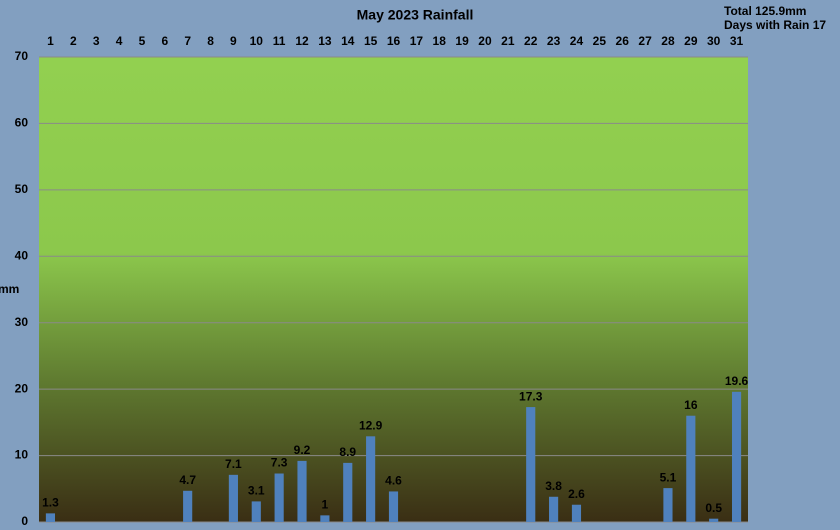  I want to click on y-tick-label: 10, so click(22, 455).